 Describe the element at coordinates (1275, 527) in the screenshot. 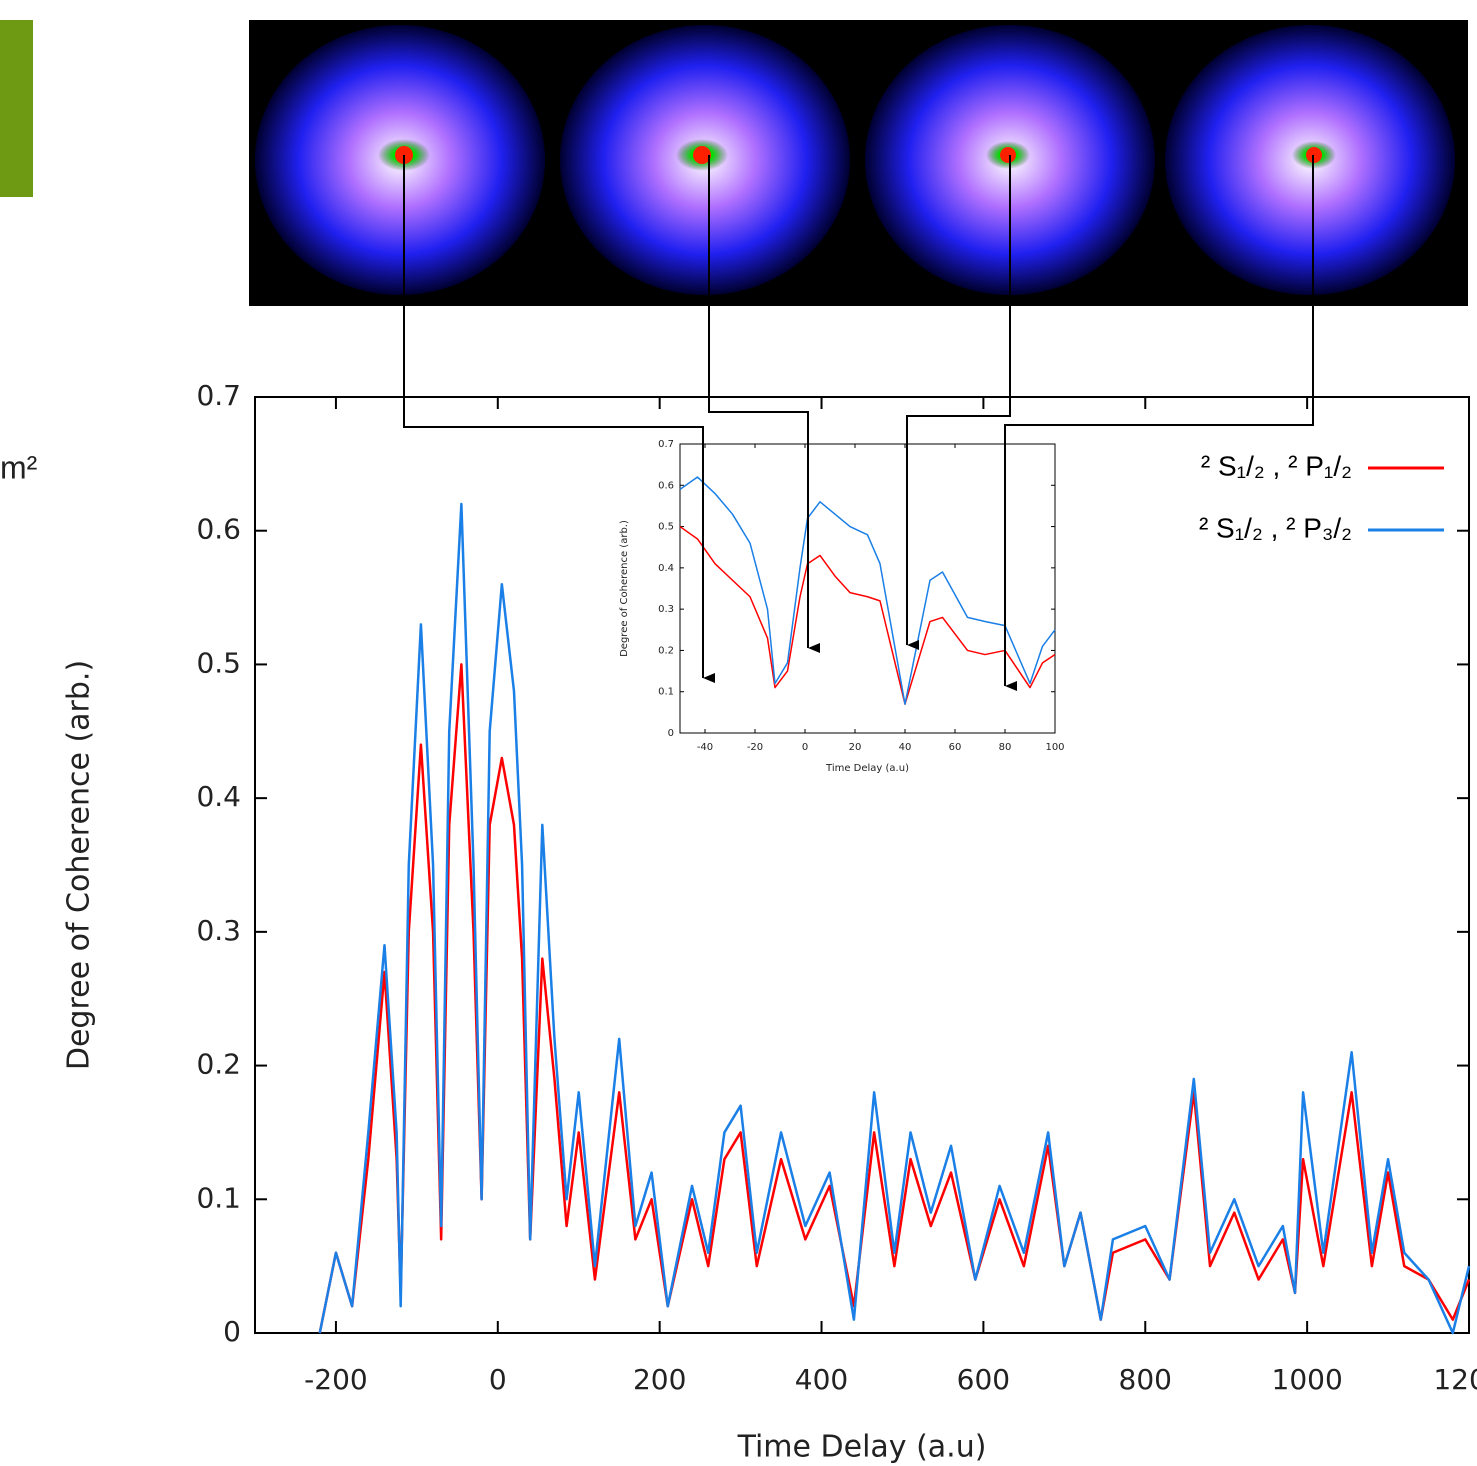

I see `legend-label: ² S₁/₂ , ² P₃/₂` at that location.